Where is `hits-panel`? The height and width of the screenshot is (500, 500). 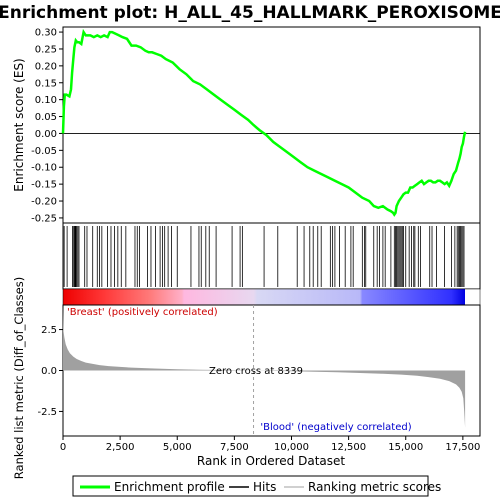
hits-panel is located at coordinates (271, 264).